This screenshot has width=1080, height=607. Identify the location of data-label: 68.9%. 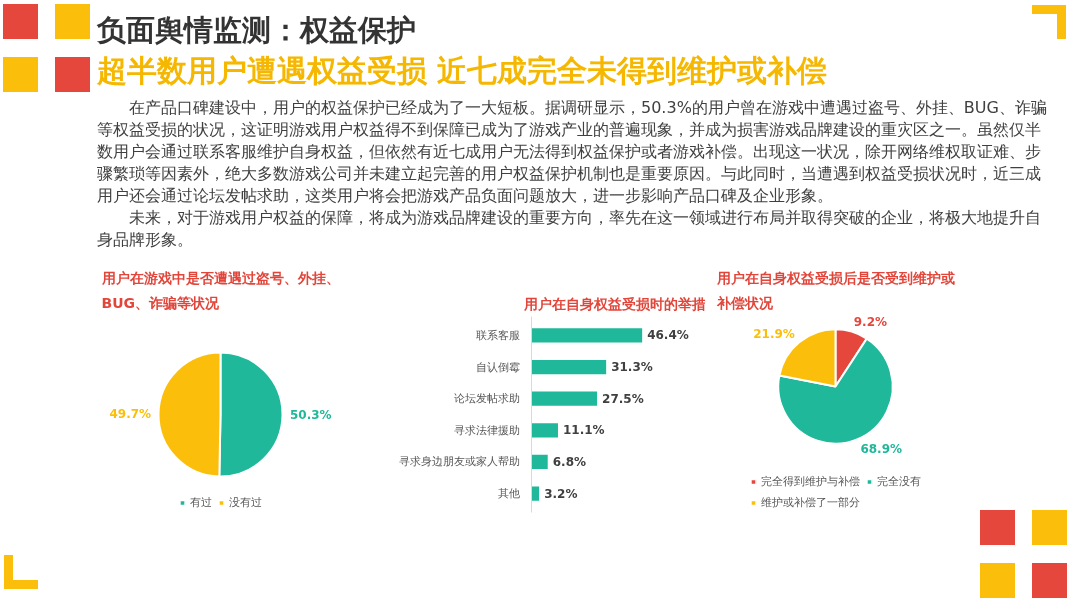
(881, 448).